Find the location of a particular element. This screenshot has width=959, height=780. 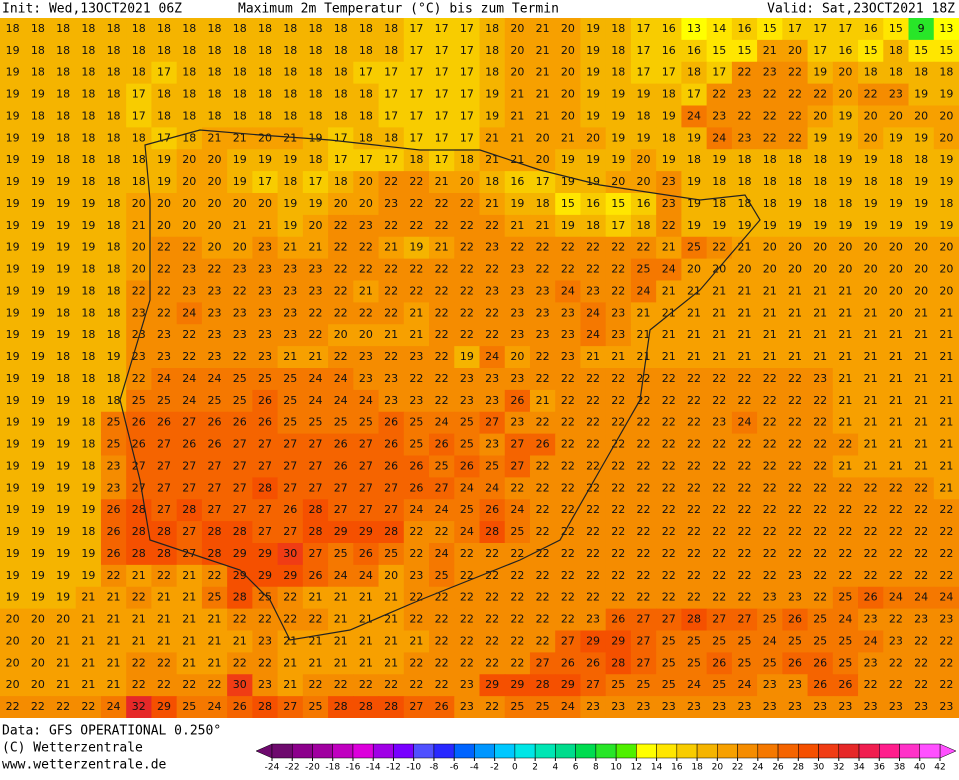

temp-label: 15 is located at coordinates (896, 28).